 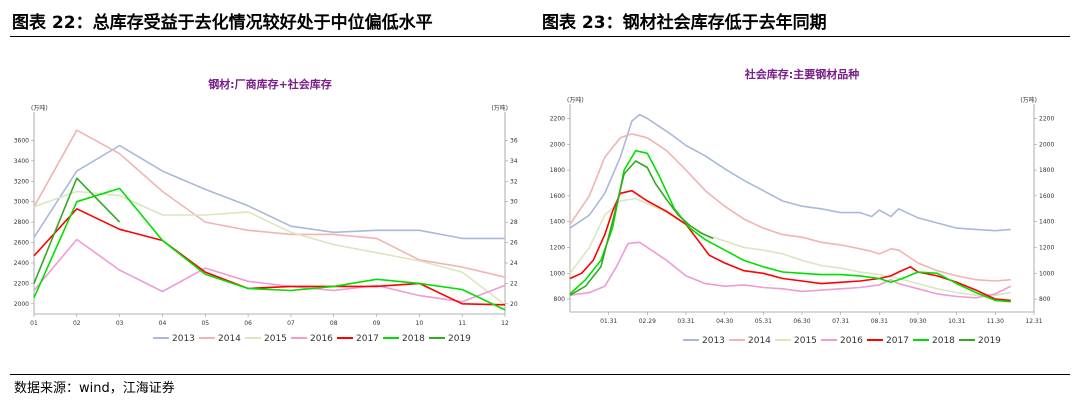 What do you see at coordinates (557, 196) in the screenshot?
I see `y-tick-label-left: 1600` at bounding box center [557, 196].